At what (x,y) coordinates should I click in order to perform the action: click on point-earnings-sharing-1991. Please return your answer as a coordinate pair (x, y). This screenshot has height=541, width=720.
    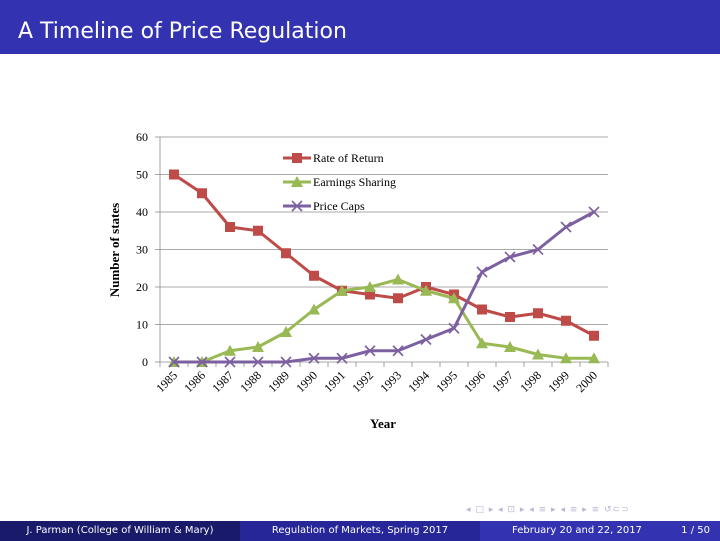
    Looking at the image, I should click on (342, 290).